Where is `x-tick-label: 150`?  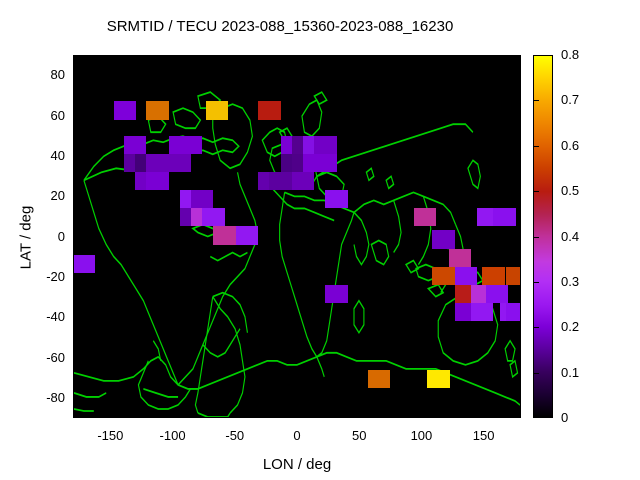 x-tick-label: 150 is located at coordinates (483, 435).